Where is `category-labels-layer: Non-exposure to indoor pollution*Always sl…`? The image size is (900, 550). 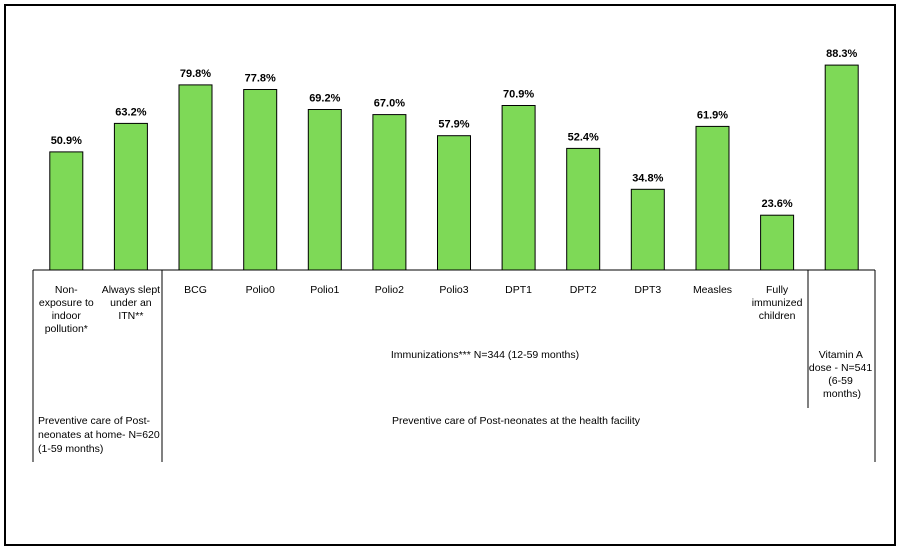
category-labels-layer: Non-exposure to indoor pollution*Always sl… is located at coordinates (421, 309).